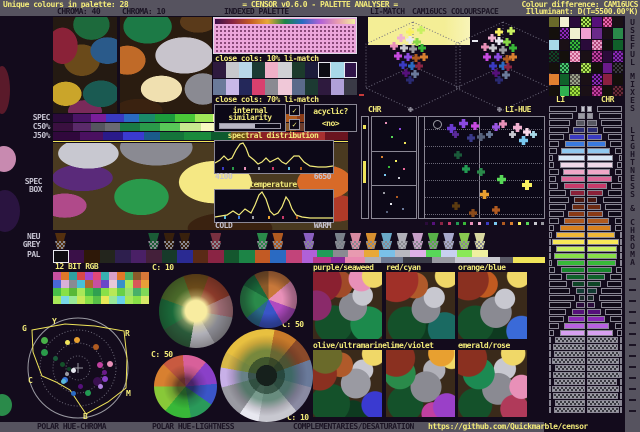  I want to click on comp-panel-label: olive/ultramarine, so click(350, 345).